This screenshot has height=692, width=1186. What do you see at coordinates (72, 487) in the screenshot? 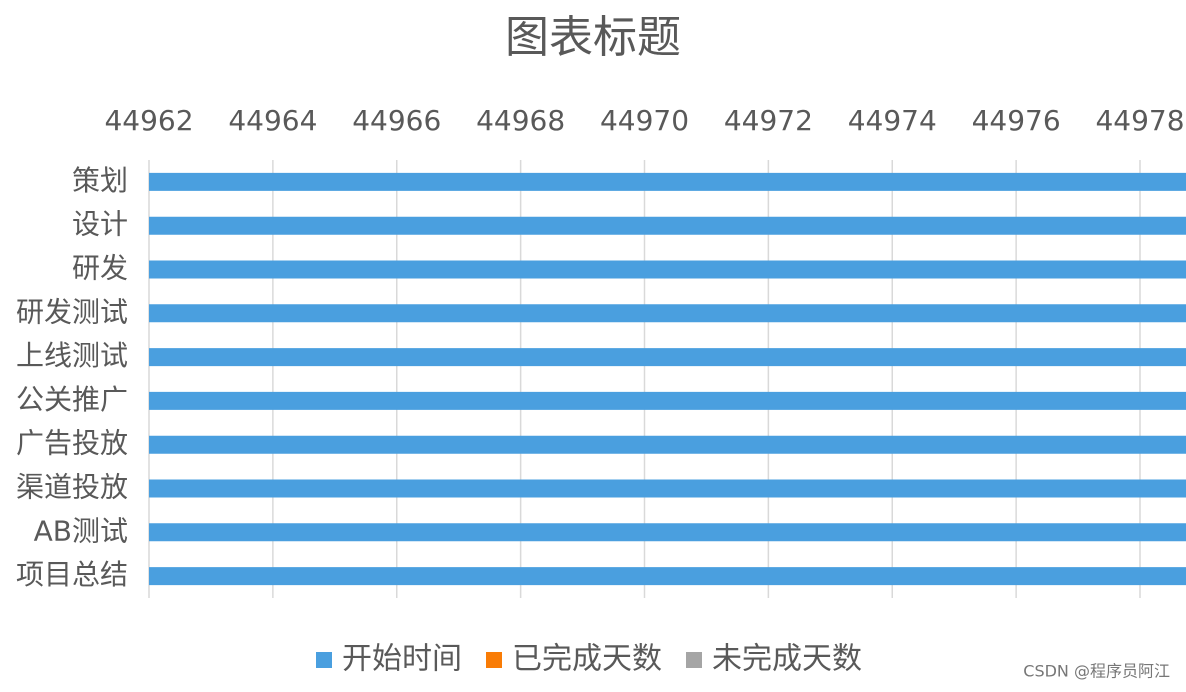
I see `y-tick-label: 渠道投放` at bounding box center [72, 487].